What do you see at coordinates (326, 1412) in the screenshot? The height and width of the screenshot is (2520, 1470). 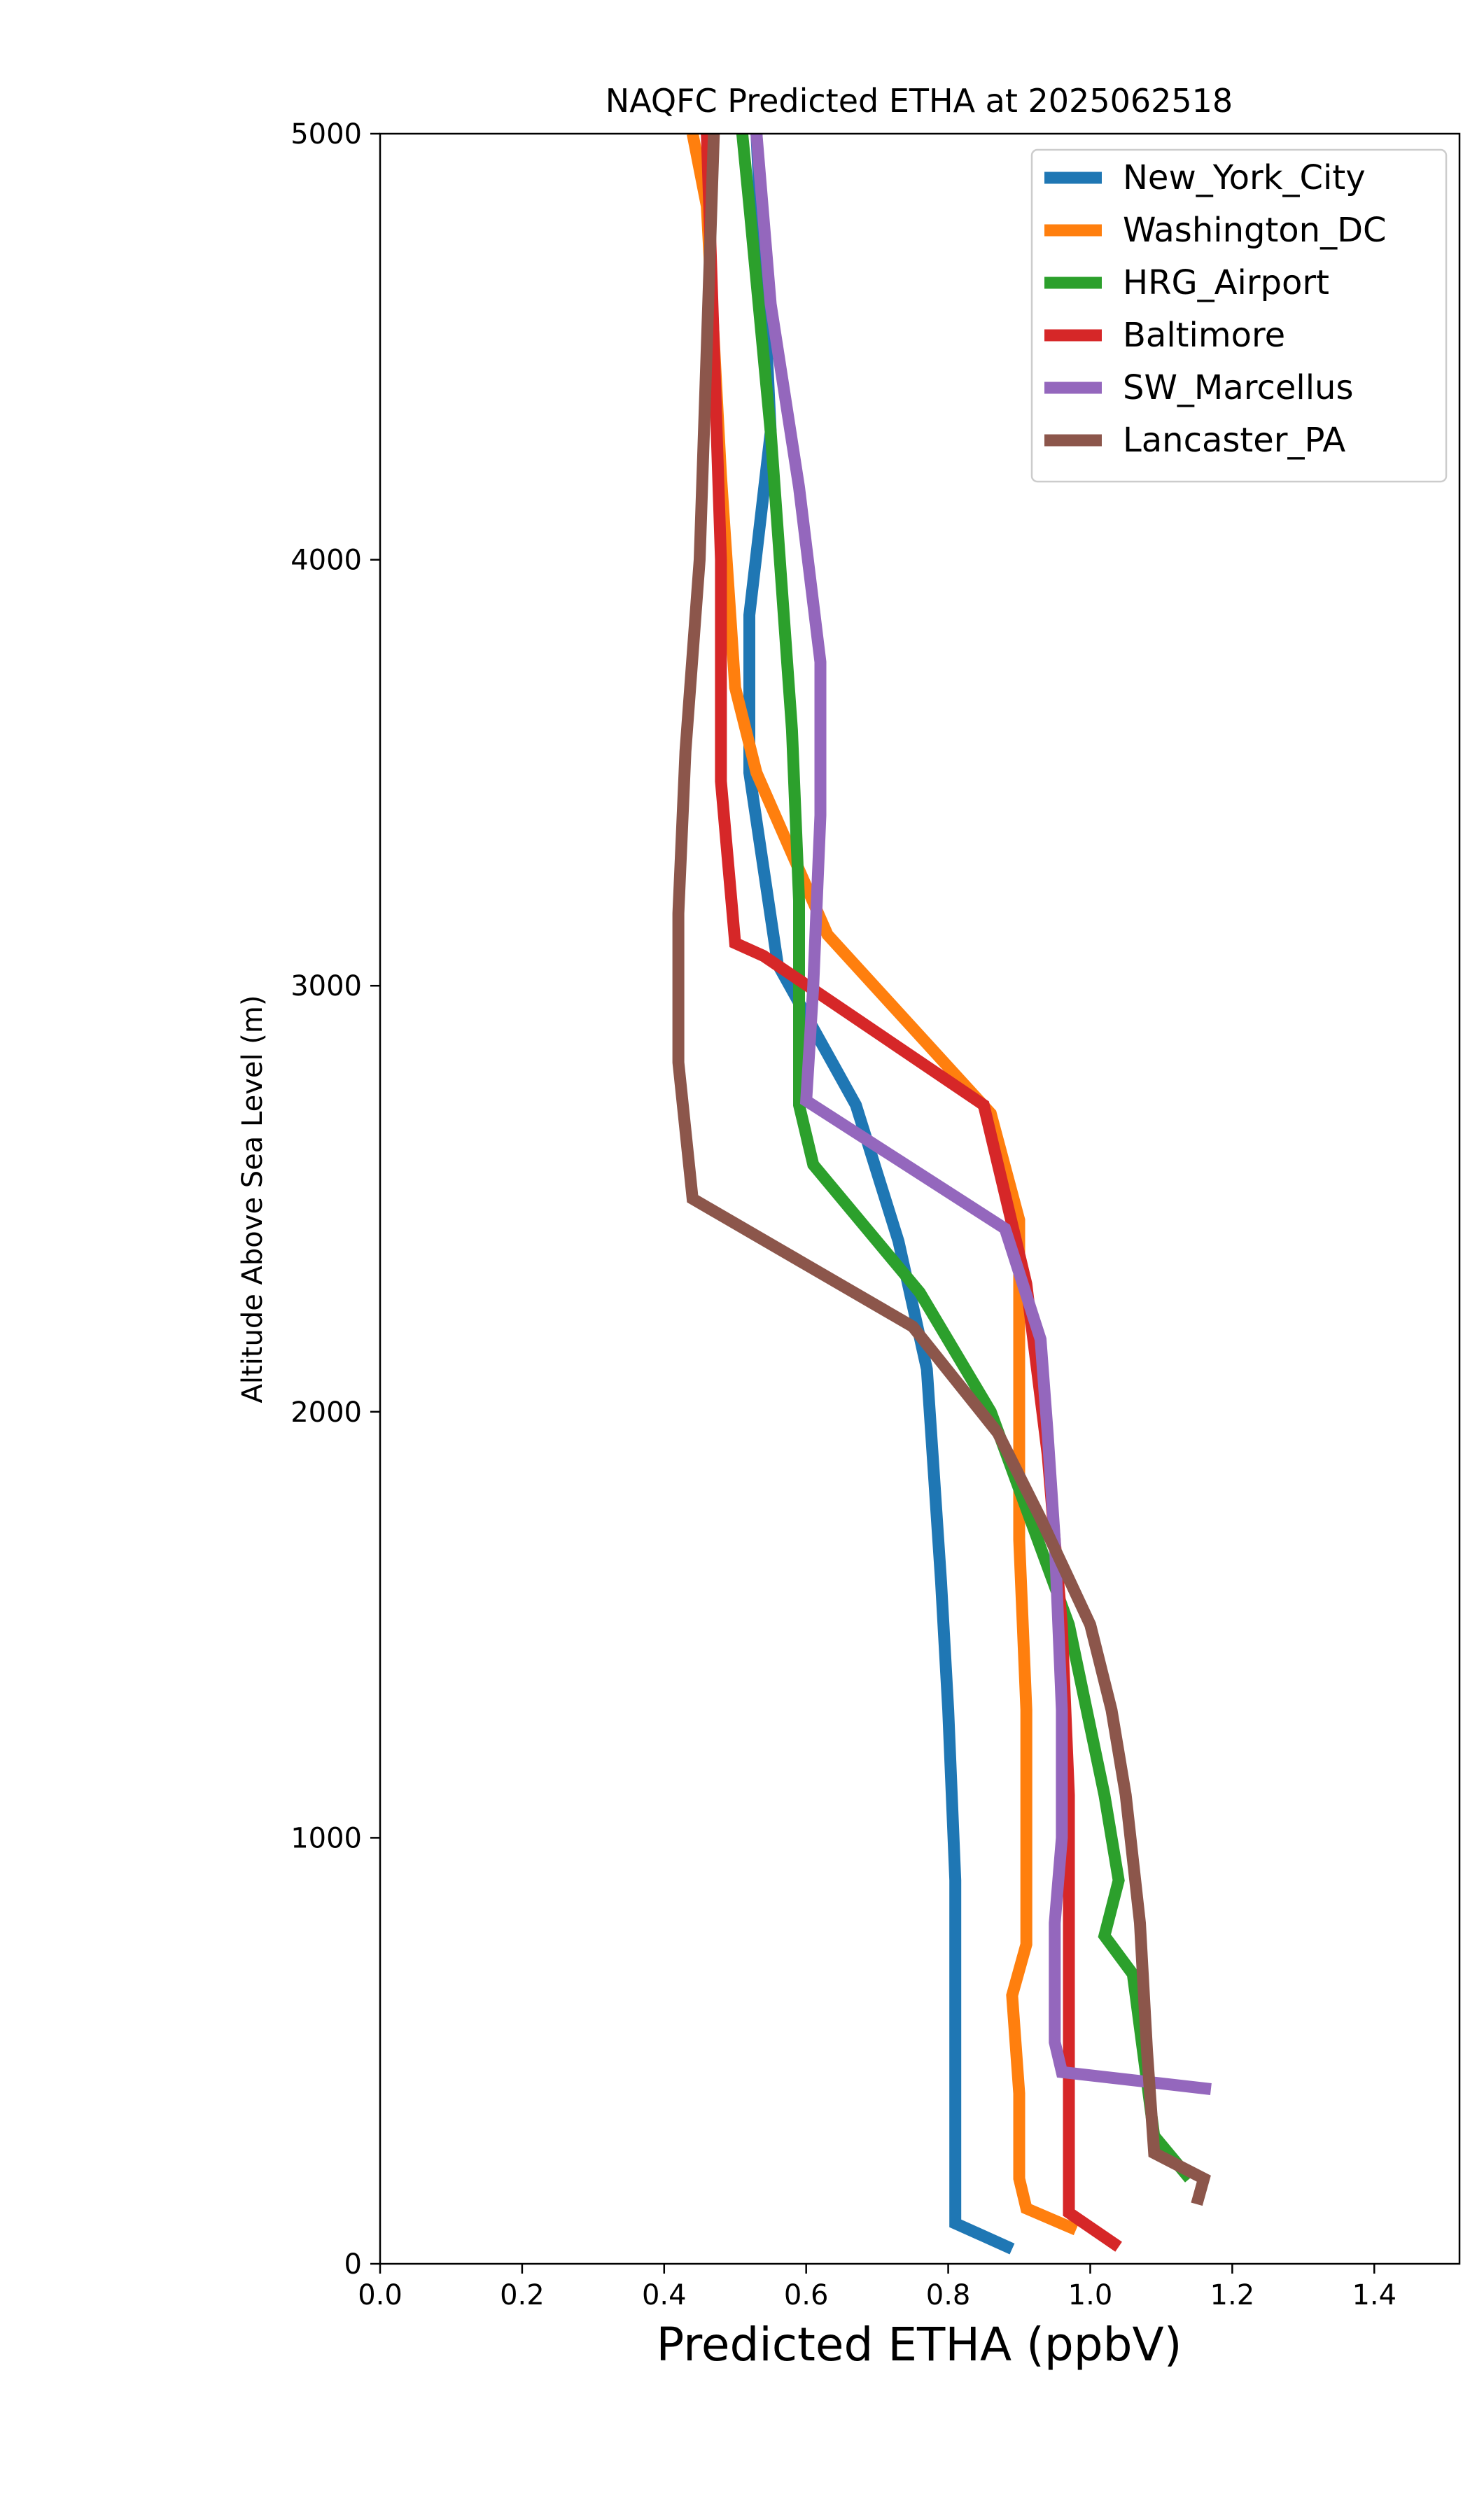 I see `y-tick-label: 2000` at bounding box center [326, 1412].